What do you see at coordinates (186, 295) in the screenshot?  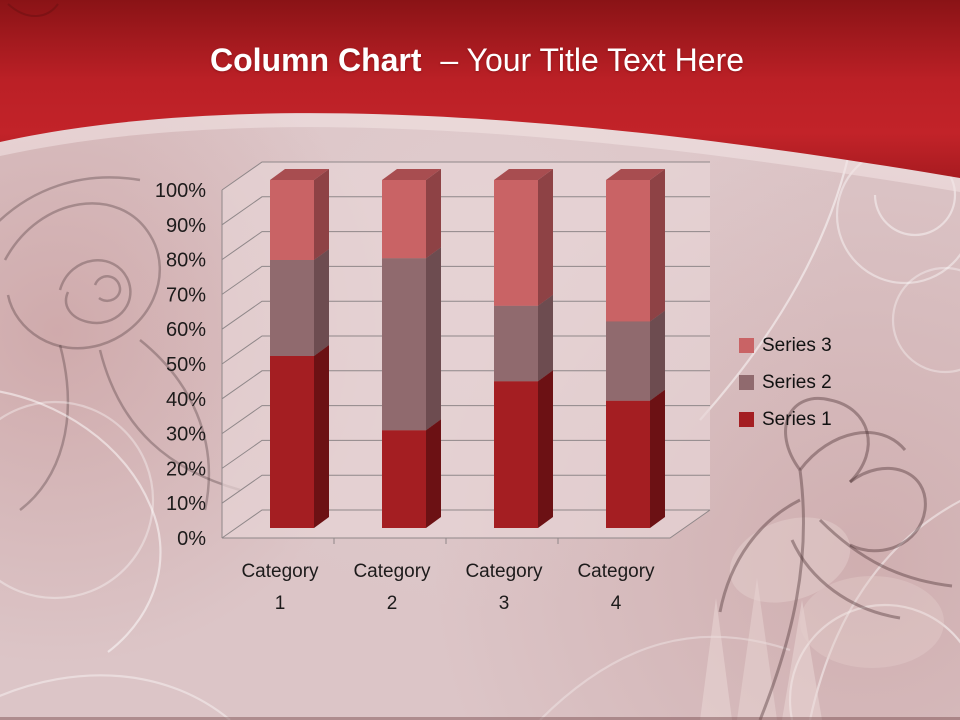 I see `y-tick-label: 70%` at bounding box center [186, 295].